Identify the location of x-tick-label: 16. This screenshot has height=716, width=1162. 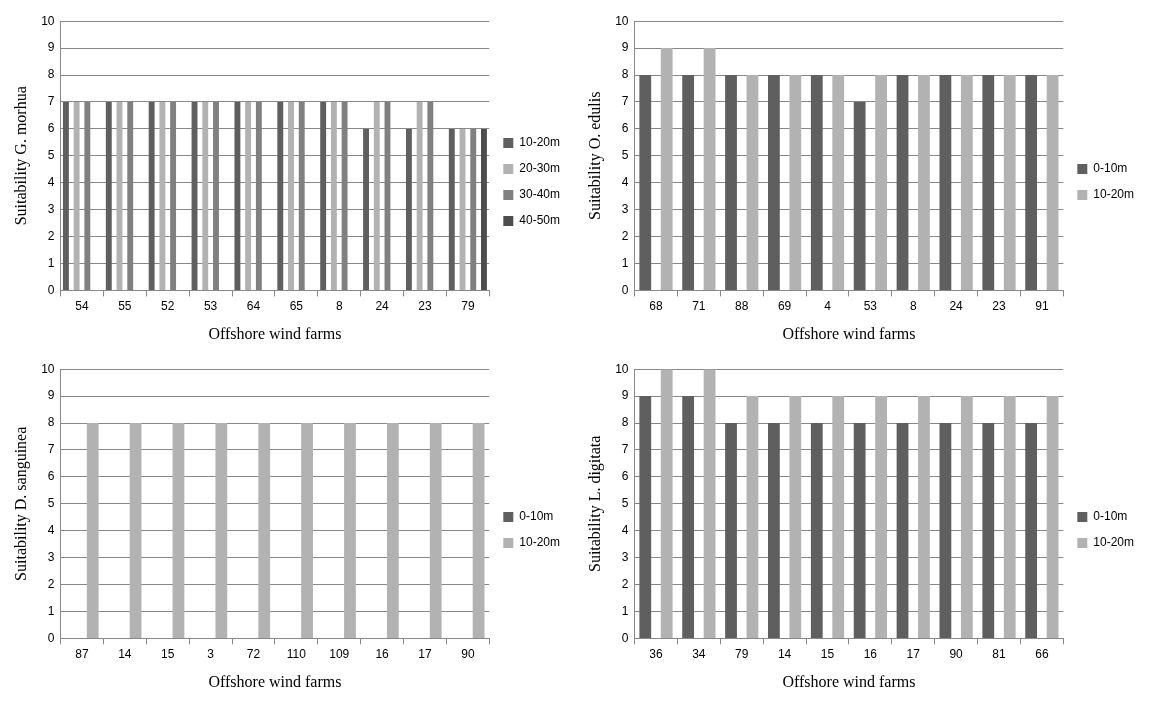
(382, 653).